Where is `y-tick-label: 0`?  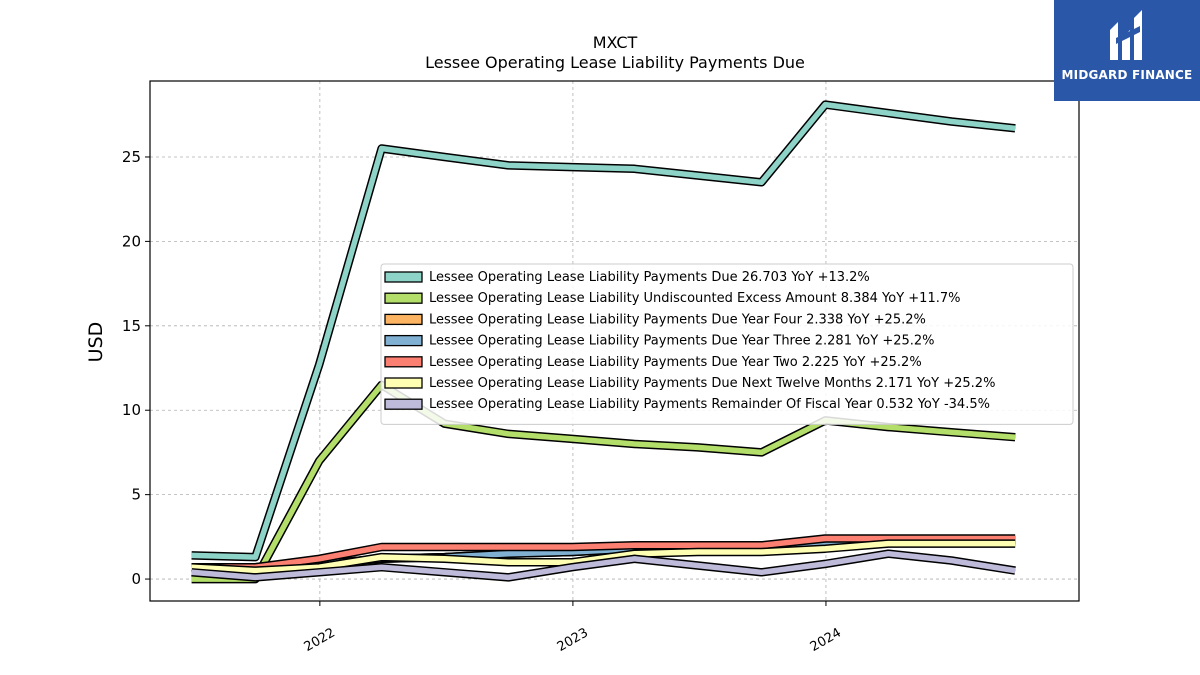
y-tick-label: 0 is located at coordinates (136, 579).